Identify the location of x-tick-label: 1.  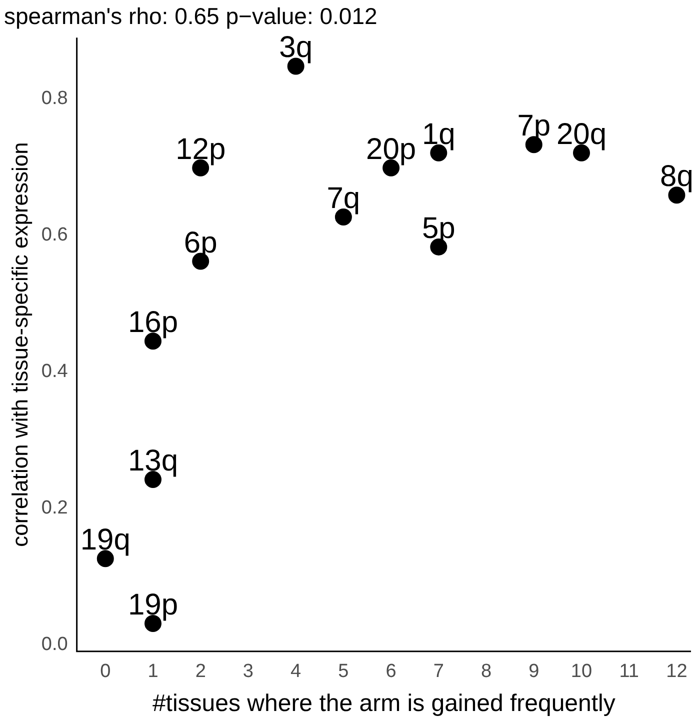
(153, 671).